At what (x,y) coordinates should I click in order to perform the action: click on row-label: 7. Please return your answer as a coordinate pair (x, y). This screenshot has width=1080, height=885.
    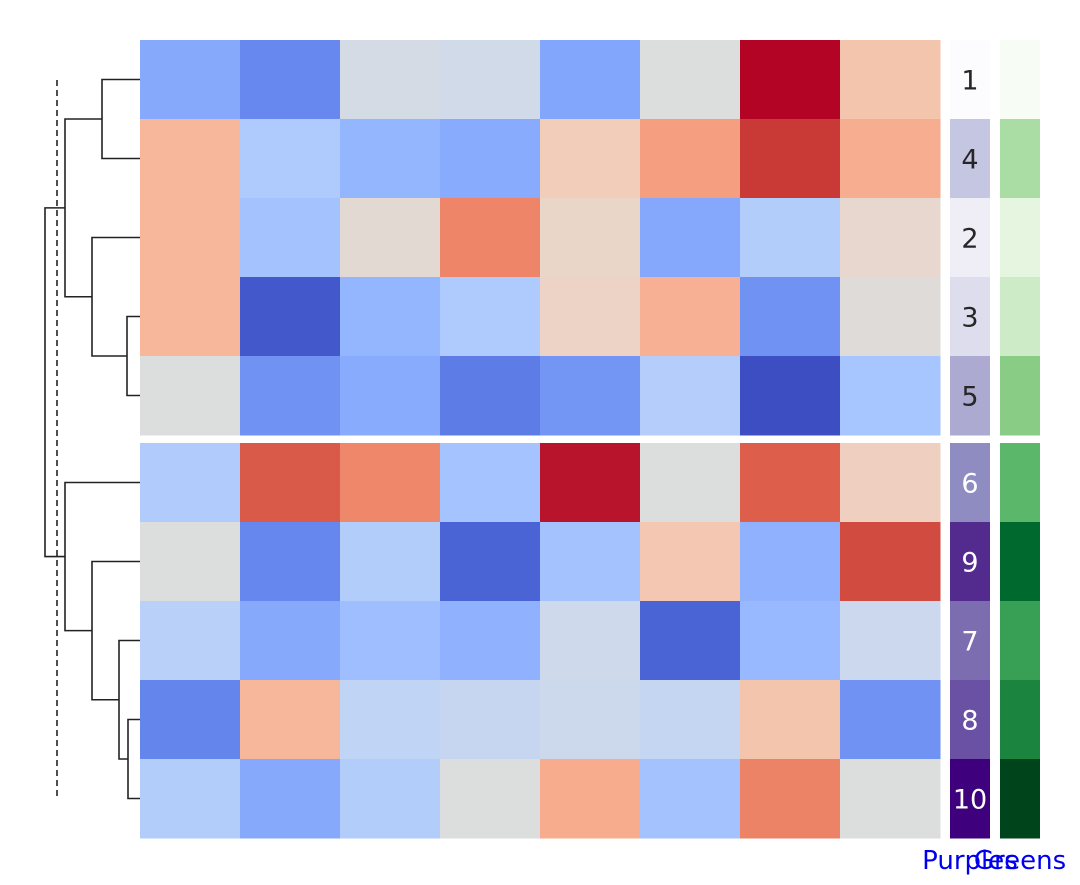
    Looking at the image, I should click on (969, 642).